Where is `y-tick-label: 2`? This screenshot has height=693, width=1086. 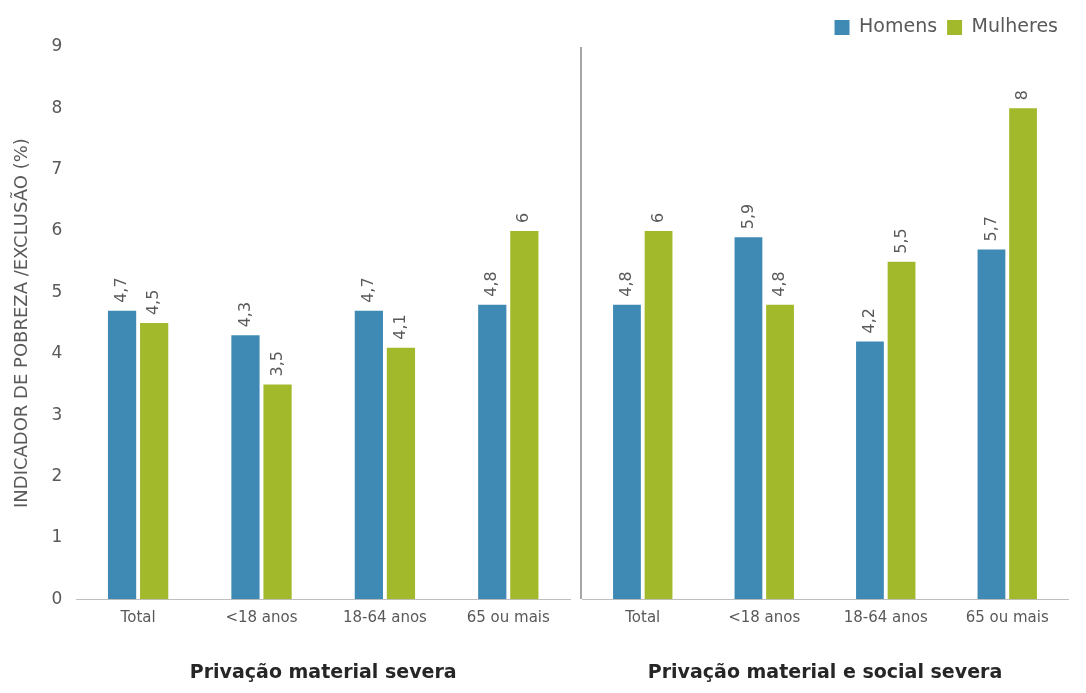 y-tick-label: 2 is located at coordinates (57, 474).